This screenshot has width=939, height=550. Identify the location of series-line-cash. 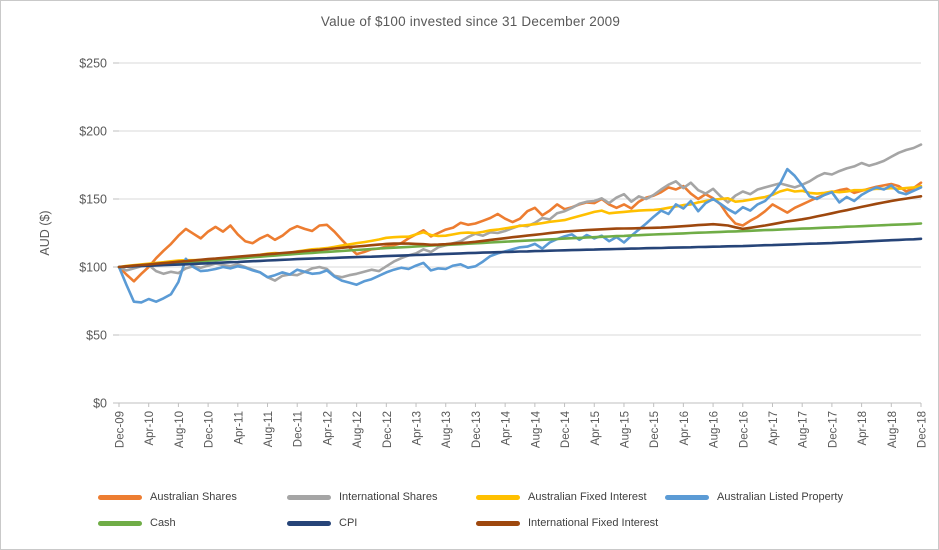
(520, 245).